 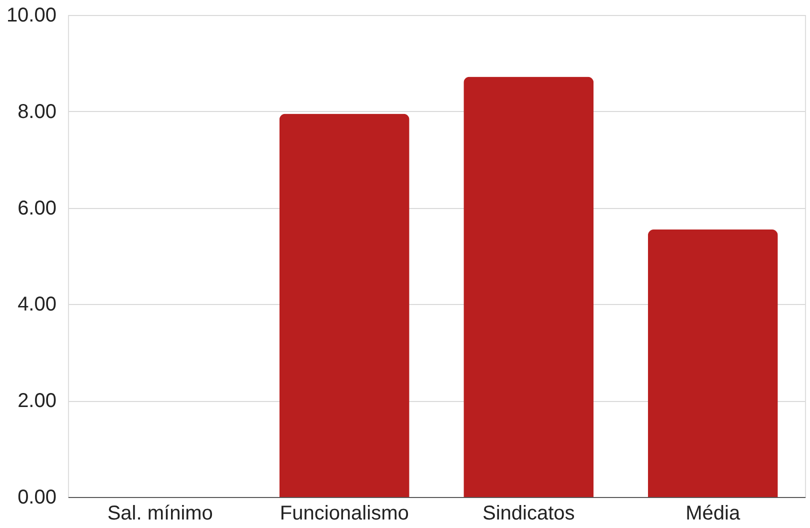 I want to click on y-tick-label: 2.00, so click(x=37, y=401).